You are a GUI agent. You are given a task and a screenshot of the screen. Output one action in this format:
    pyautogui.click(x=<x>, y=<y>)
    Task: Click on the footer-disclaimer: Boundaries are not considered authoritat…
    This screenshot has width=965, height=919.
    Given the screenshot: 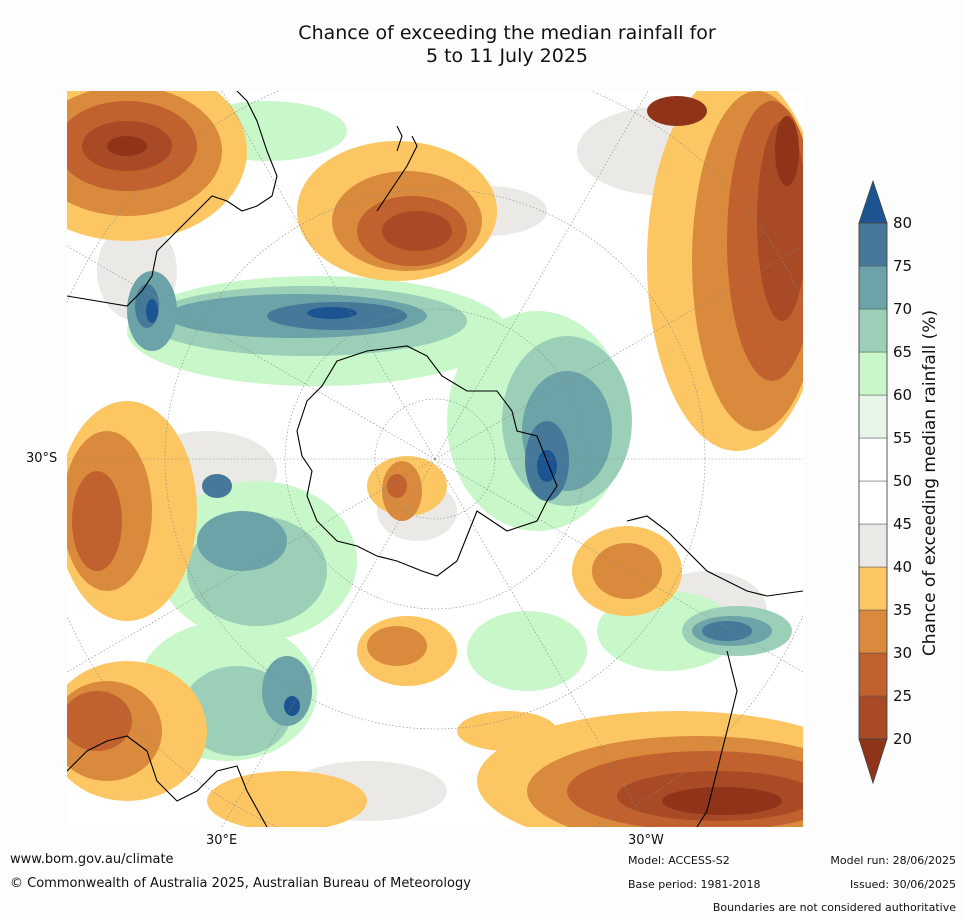 What is the action you would take?
    pyautogui.click(x=834, y=907)
    